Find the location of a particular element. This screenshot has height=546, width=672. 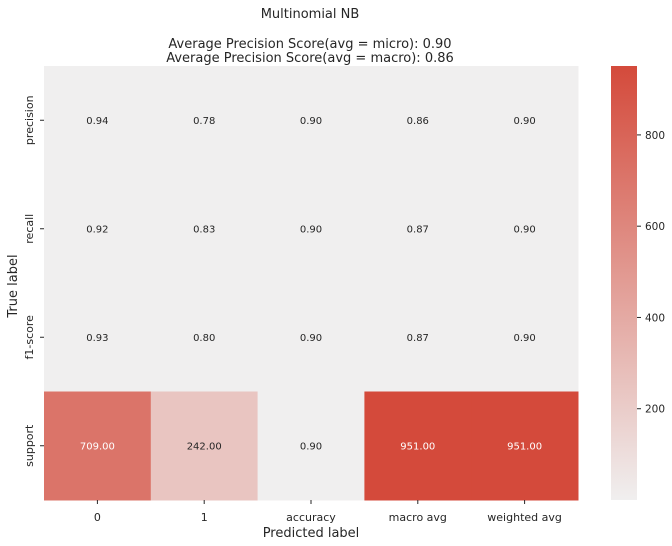

colorbar-tick-label: 800 is located at coordinates (655, 136).